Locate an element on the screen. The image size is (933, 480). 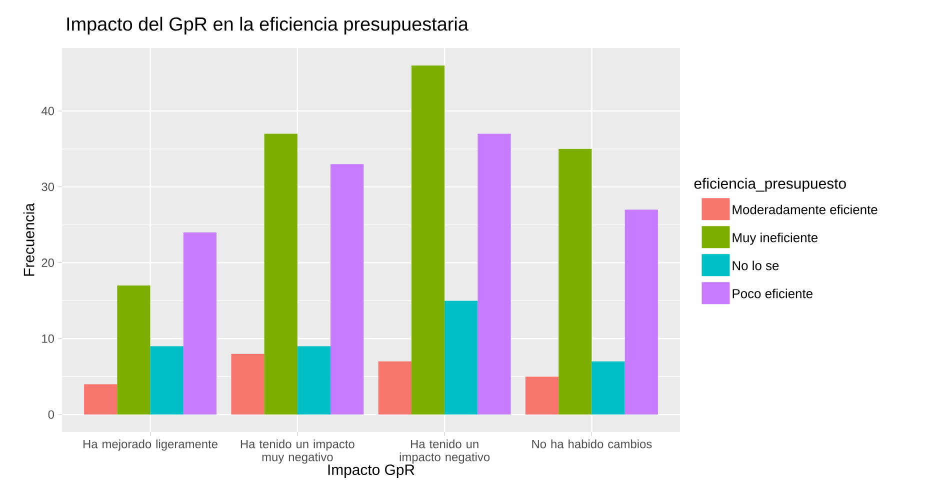
legend-label: Muy ineficiente is located at coordinates (775, 238).